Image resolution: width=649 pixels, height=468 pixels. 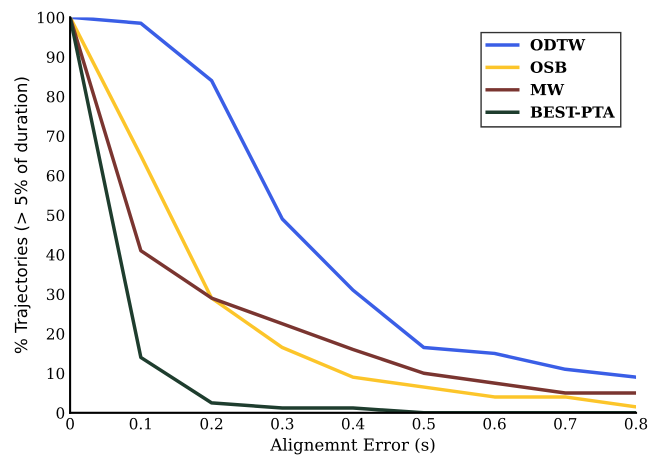 What do you see at coordinates (55, 96) in the screenshot?
I see `y-tick-label: 80` at bounding box center [55, 96].